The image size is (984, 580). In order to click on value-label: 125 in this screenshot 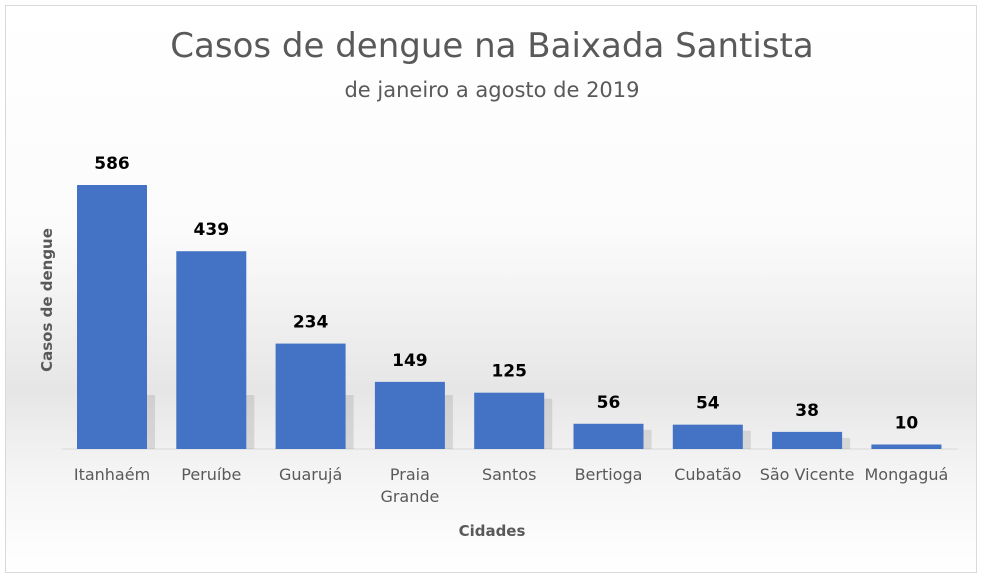, I will do `click(509, 372)`.